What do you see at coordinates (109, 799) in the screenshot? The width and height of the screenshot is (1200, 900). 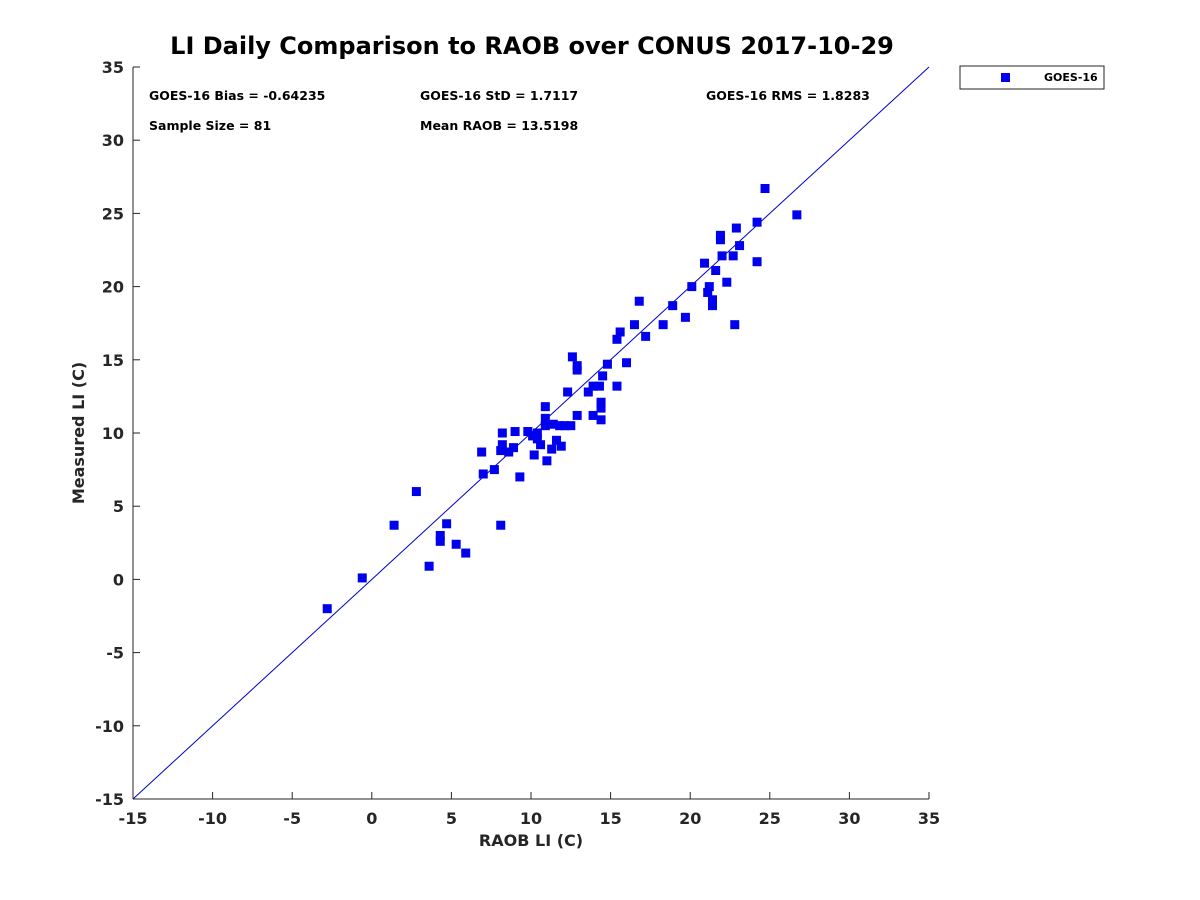 I see `y-tick-label: -15` at bounding box center [109, 799].